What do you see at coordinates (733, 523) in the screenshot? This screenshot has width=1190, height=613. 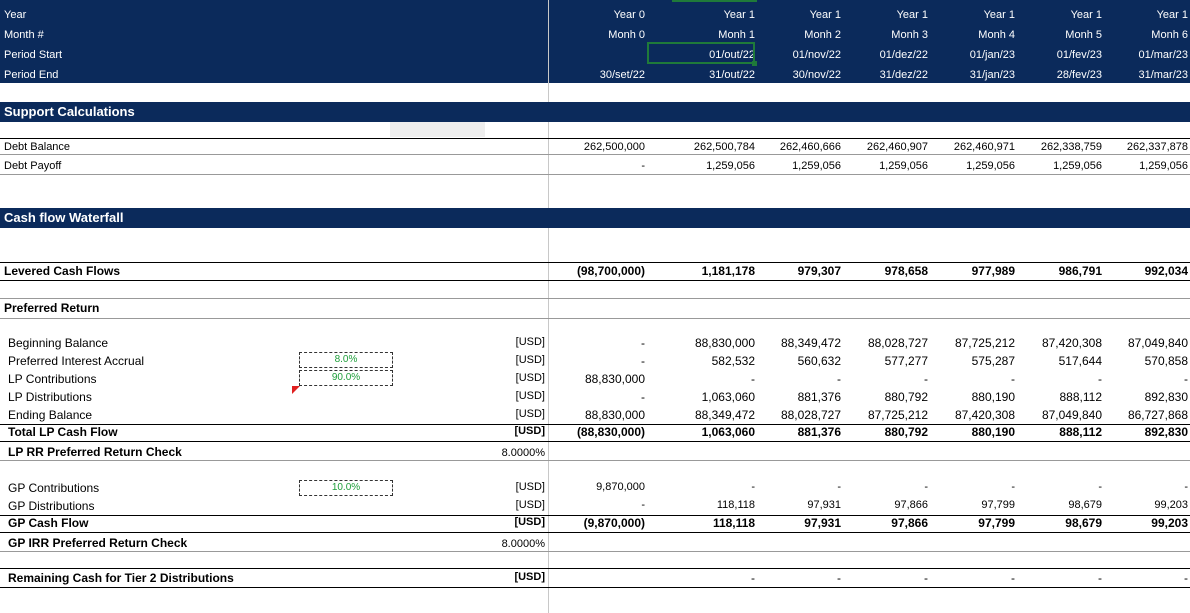 I see `gp-total-cell: 118,118` at bounding box center [733, 523].